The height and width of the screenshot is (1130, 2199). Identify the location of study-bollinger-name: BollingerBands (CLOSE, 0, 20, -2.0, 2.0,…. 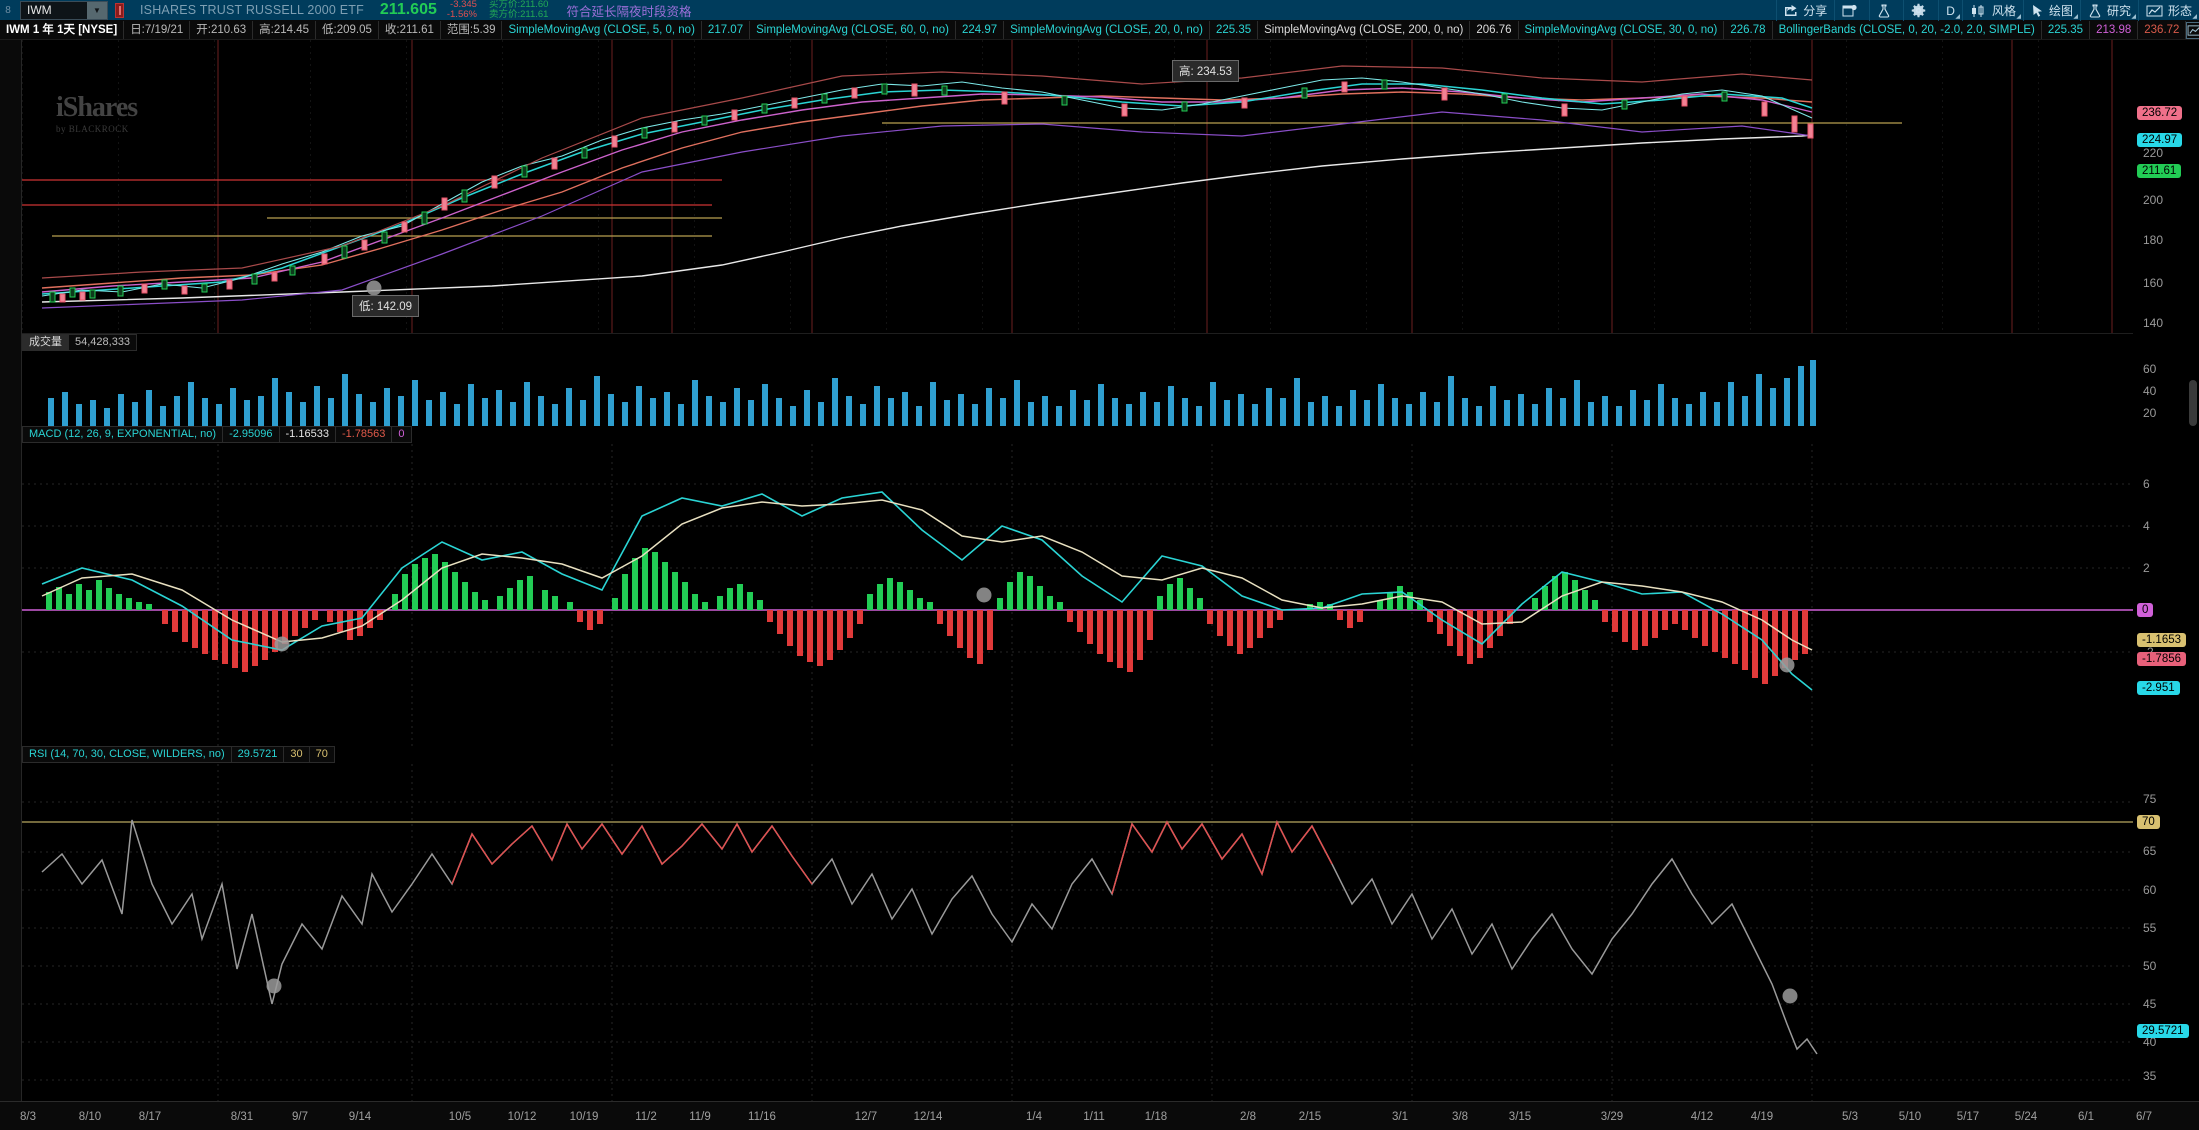
(1907, 30).